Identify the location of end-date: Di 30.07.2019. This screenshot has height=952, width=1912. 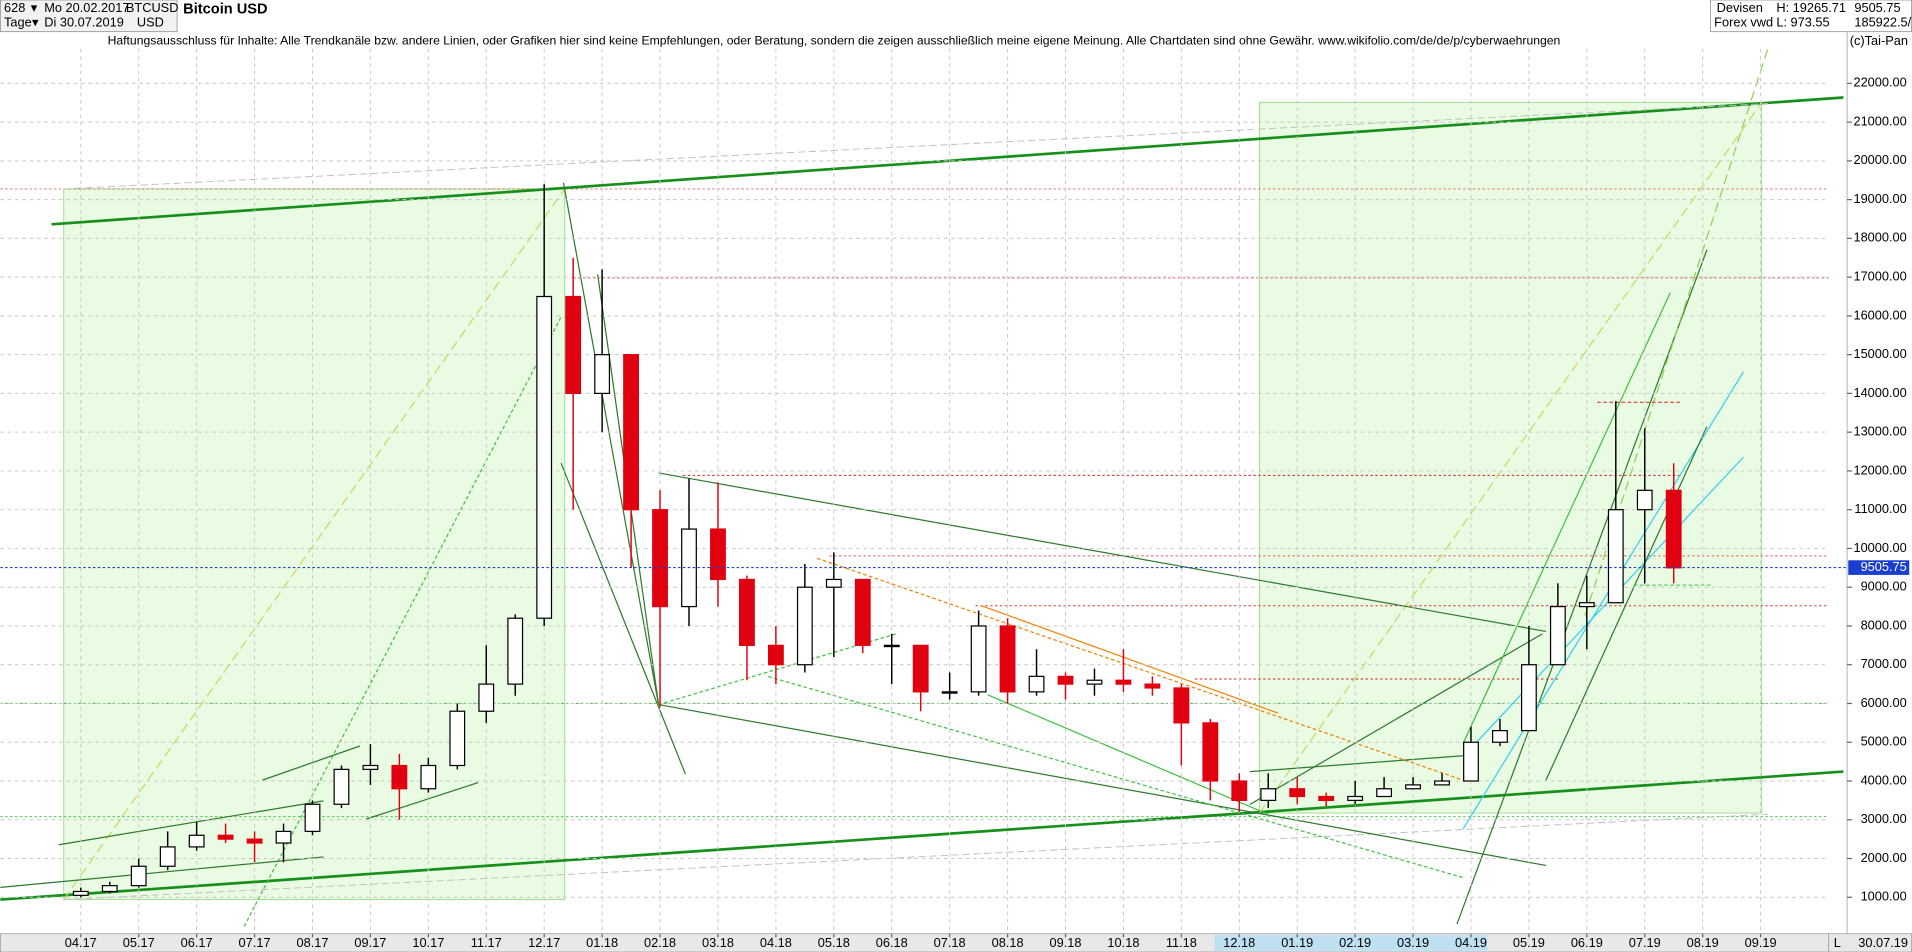
(84, 22).